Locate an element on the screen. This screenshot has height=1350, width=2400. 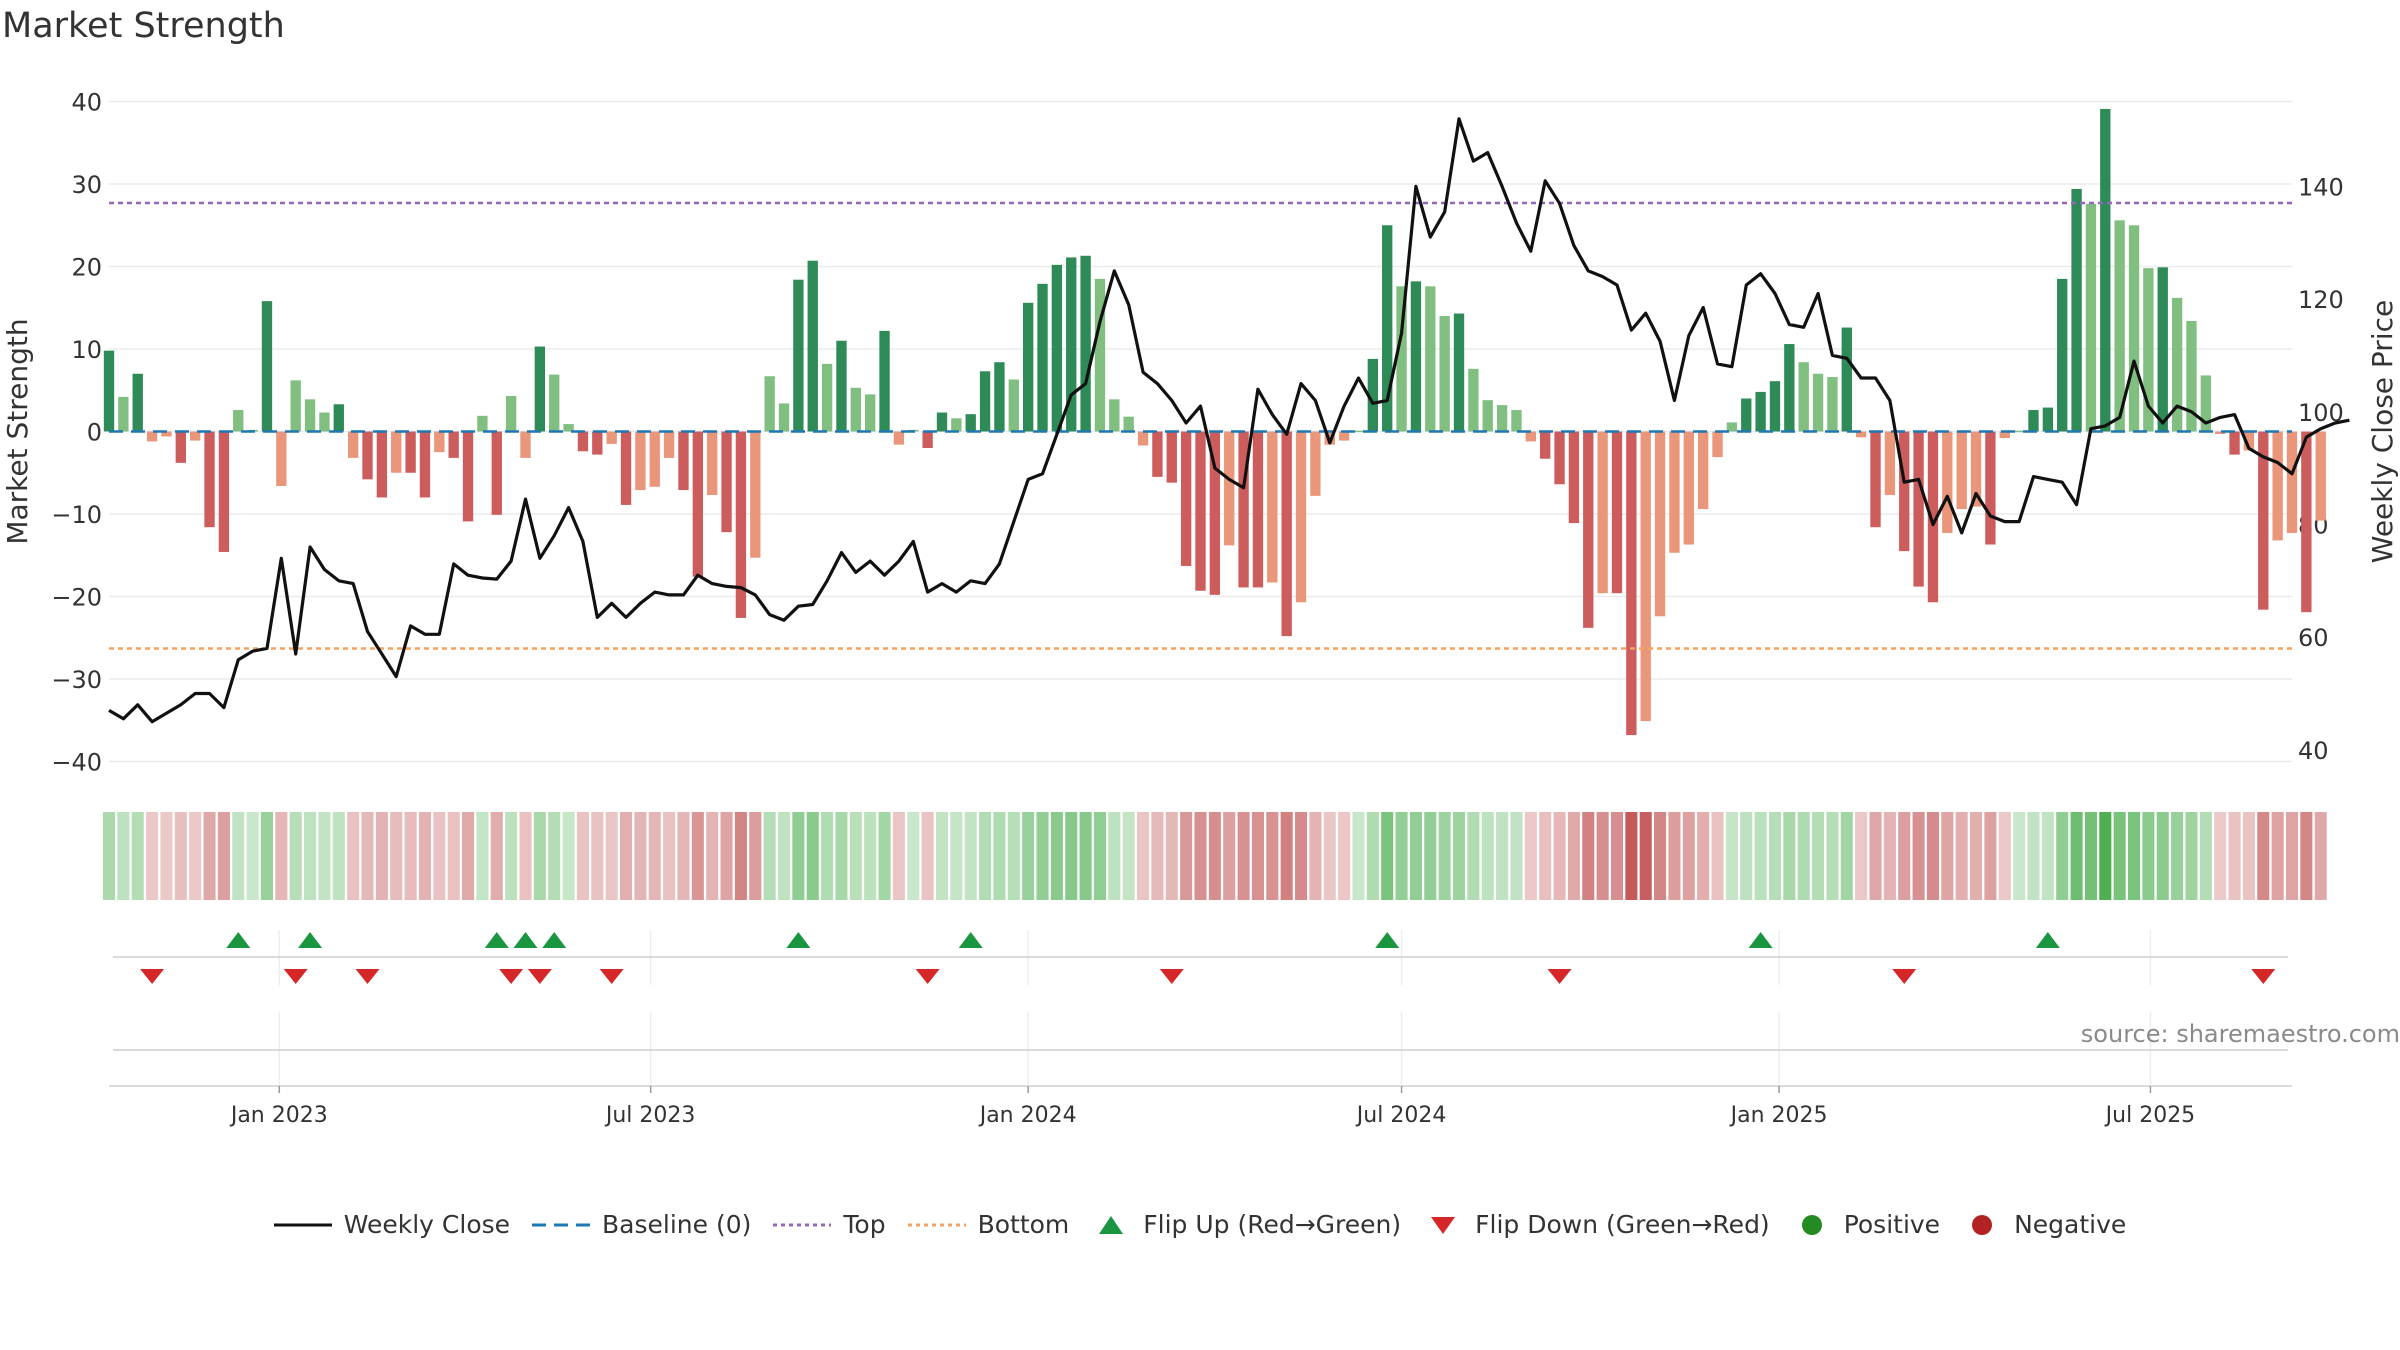
y2-tick-label: 140 is located at coordinates (2321, 187).